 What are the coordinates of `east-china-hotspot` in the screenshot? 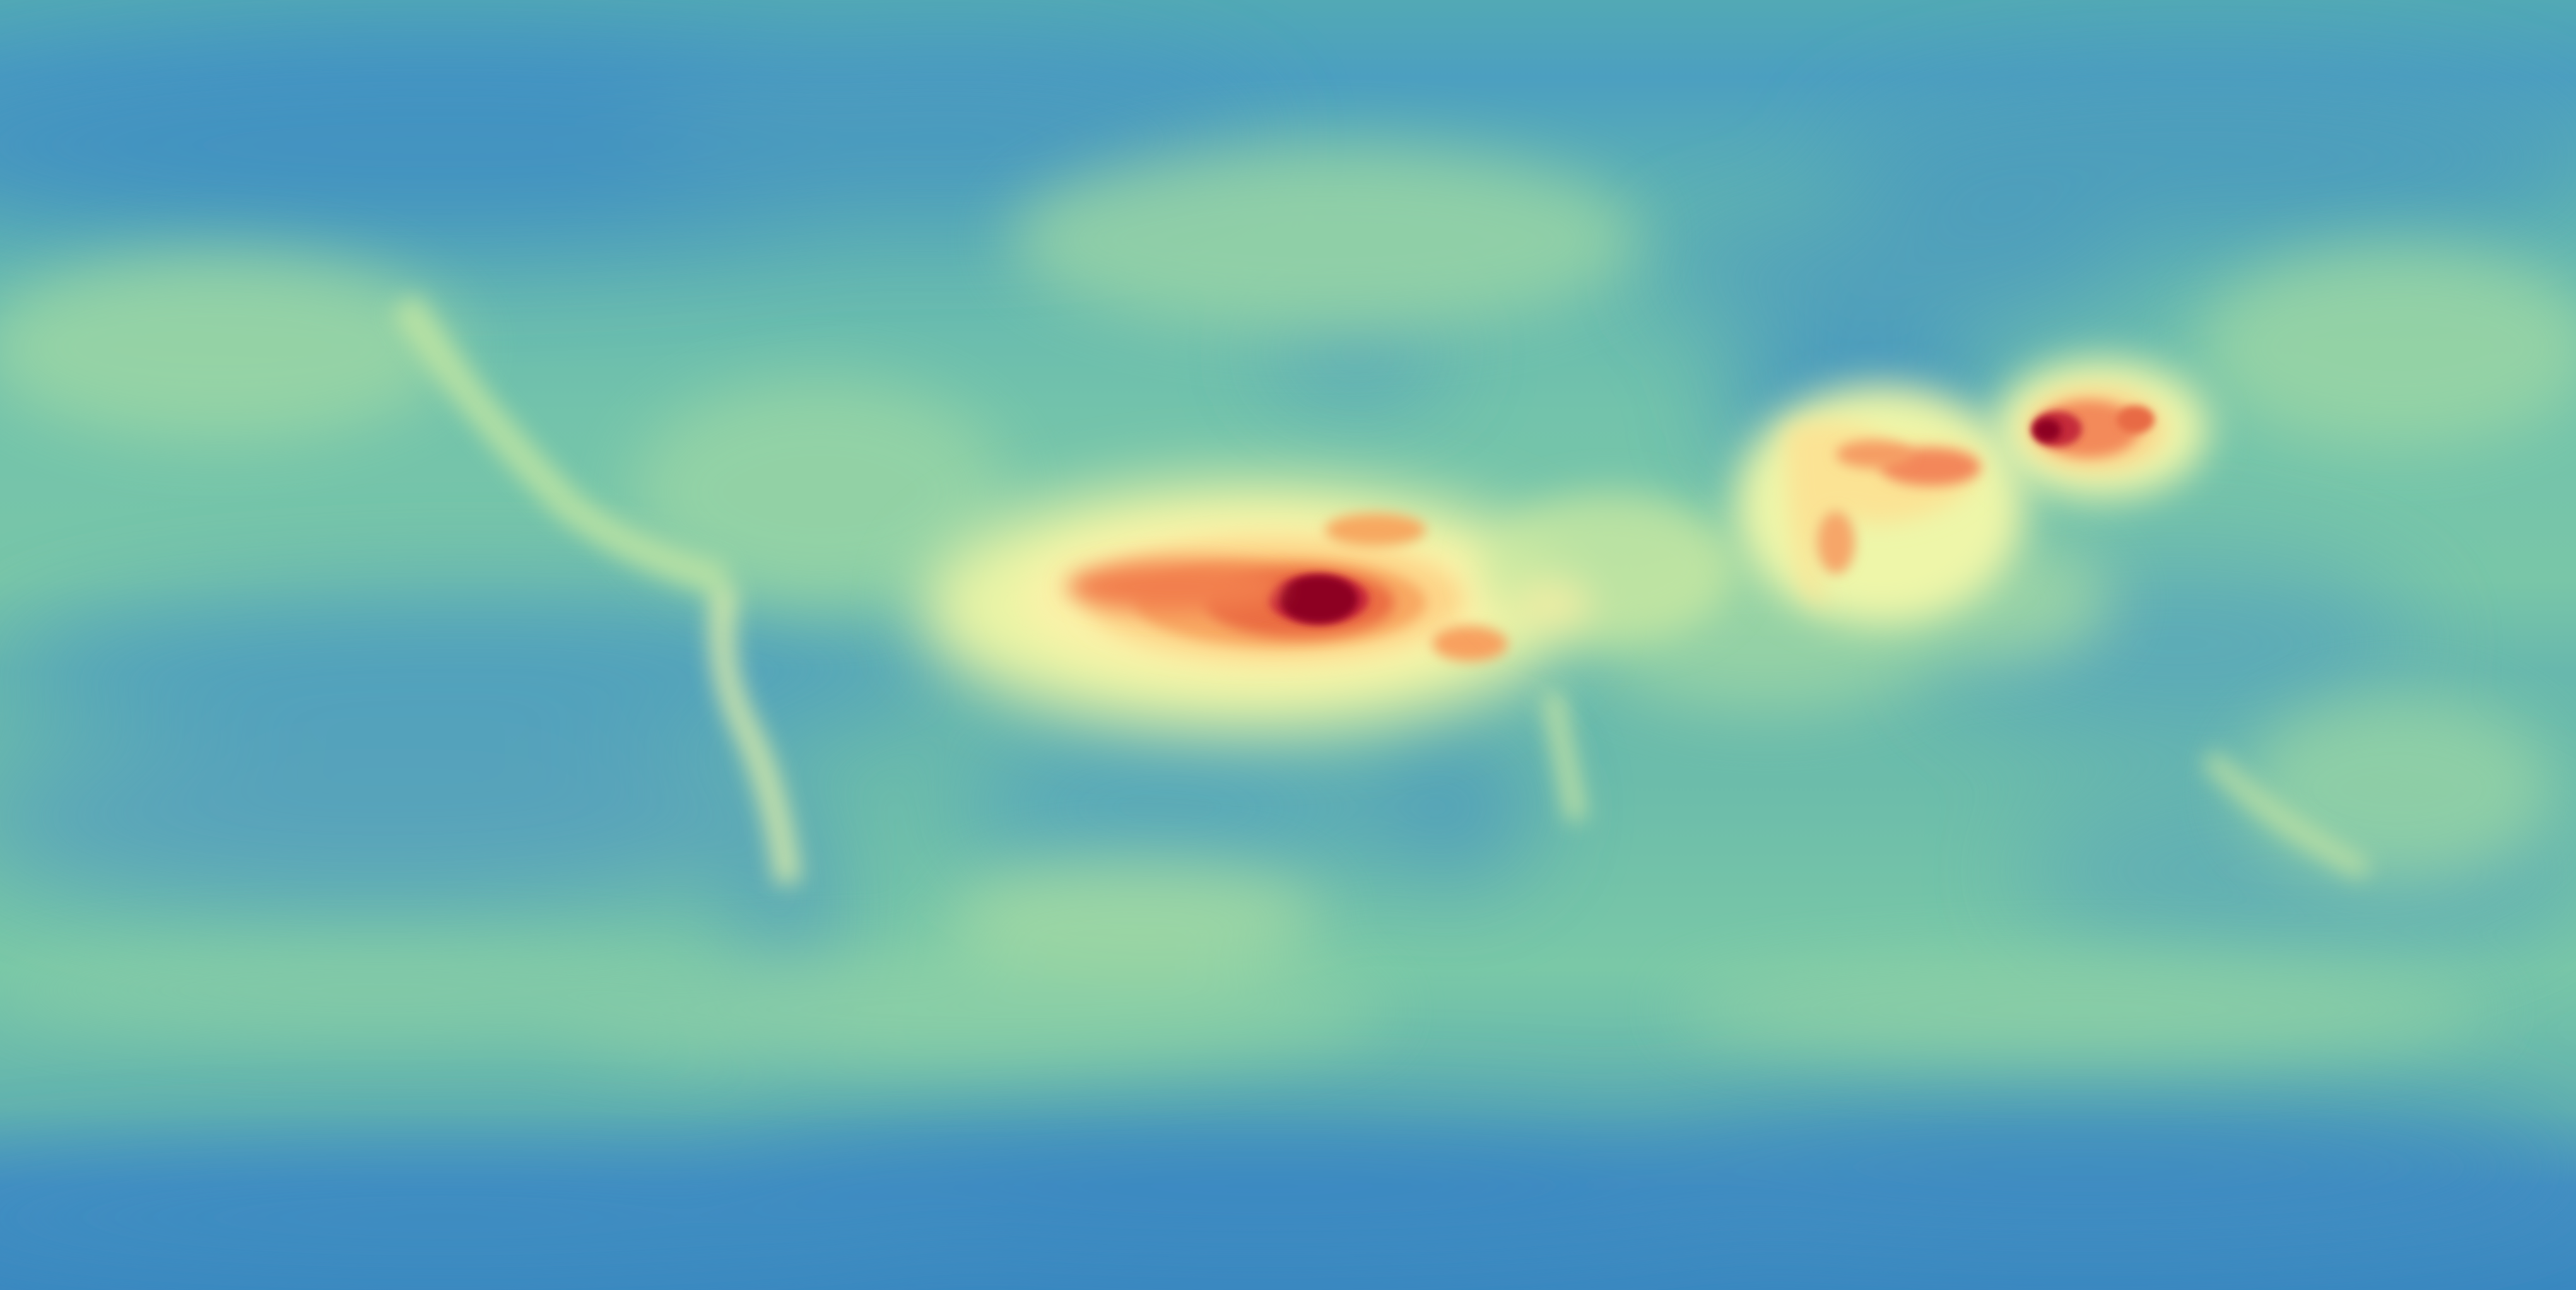 It's located at (2101, 429).